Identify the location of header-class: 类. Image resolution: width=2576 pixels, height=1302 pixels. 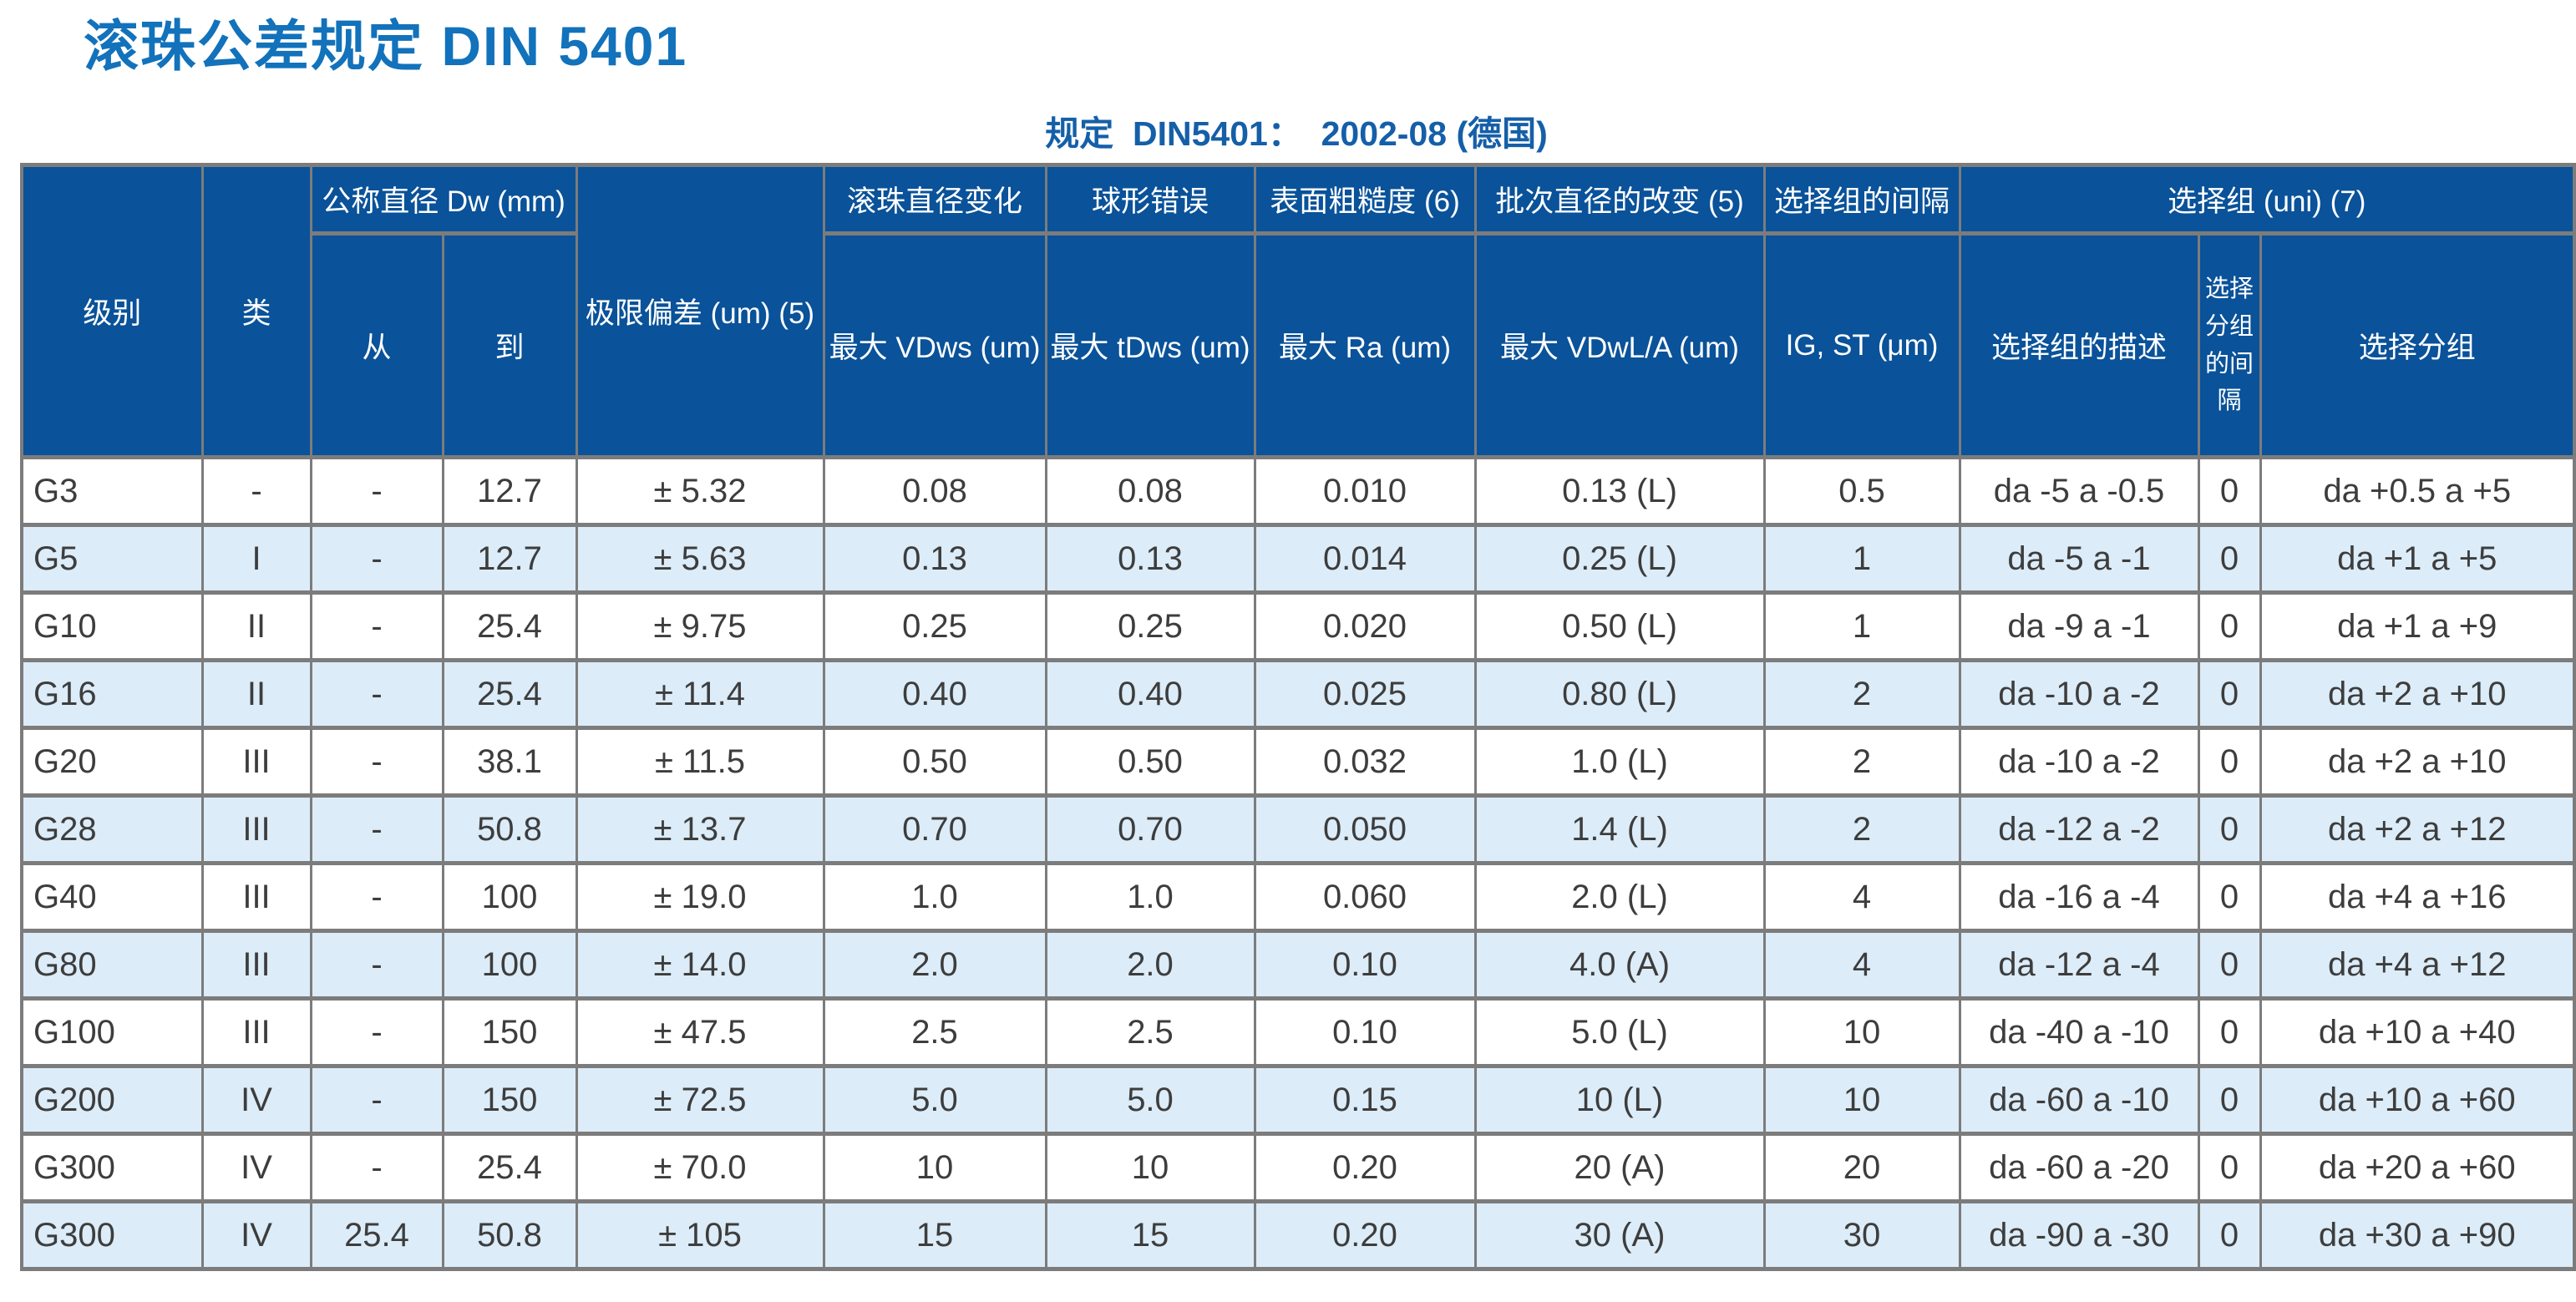
(256, 311).